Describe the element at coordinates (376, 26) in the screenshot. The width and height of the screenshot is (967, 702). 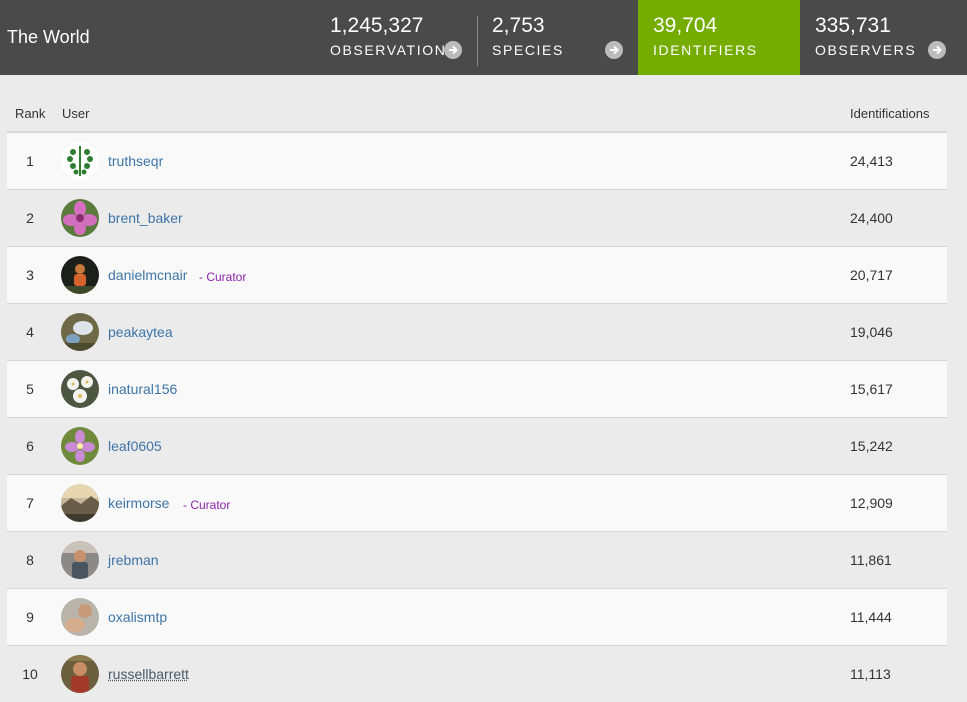
I see `stat-number: 1,245,327` at that location.